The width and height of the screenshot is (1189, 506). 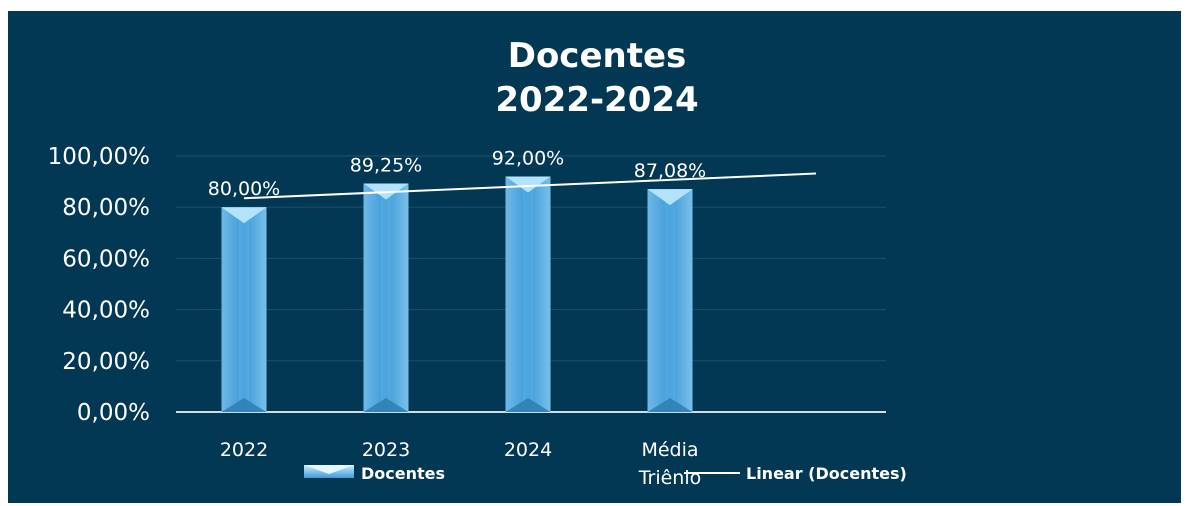 What do you see at coordinates (244, 189) in the screenshot?
I see `data-label: 80,00%` at bounding box center [244, 189].